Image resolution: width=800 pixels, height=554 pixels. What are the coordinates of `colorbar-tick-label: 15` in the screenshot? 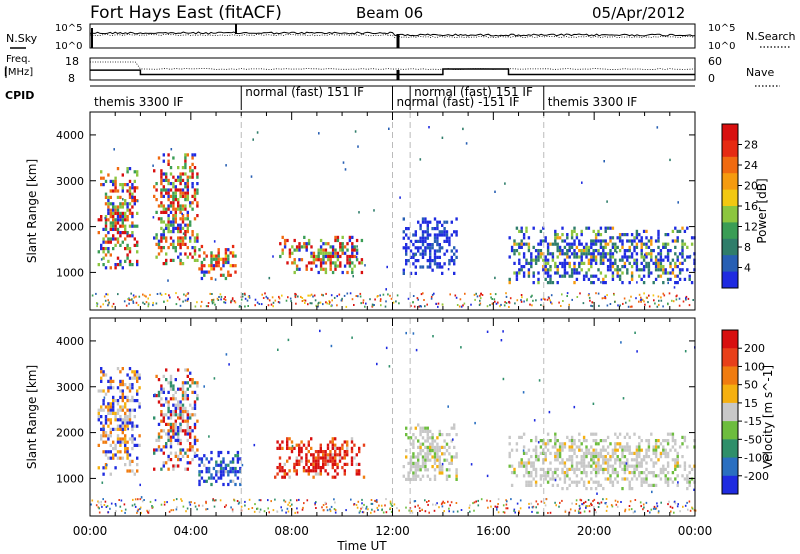 It's located at (751, 403).